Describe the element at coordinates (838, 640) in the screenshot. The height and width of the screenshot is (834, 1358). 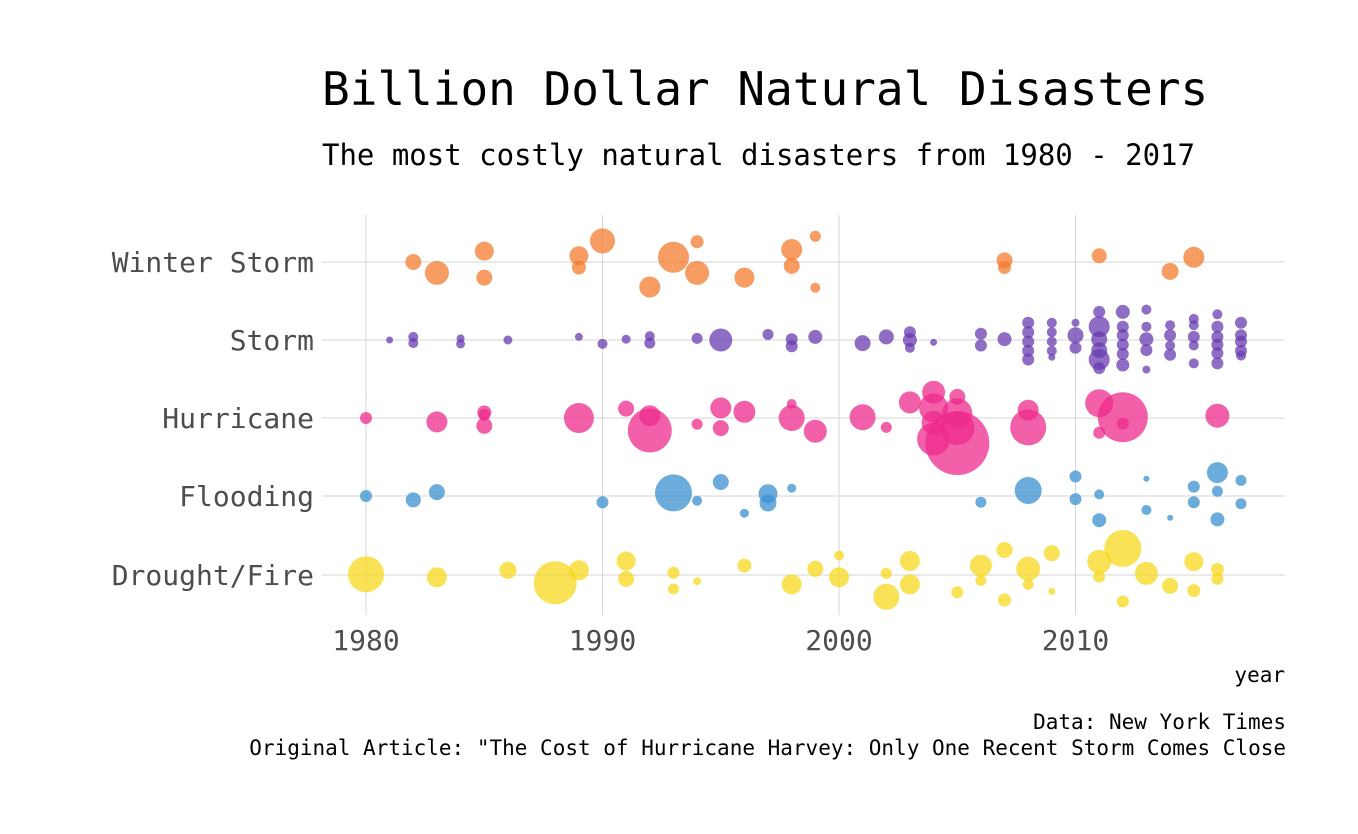
I see `x-tick-label: 2000` at that location.